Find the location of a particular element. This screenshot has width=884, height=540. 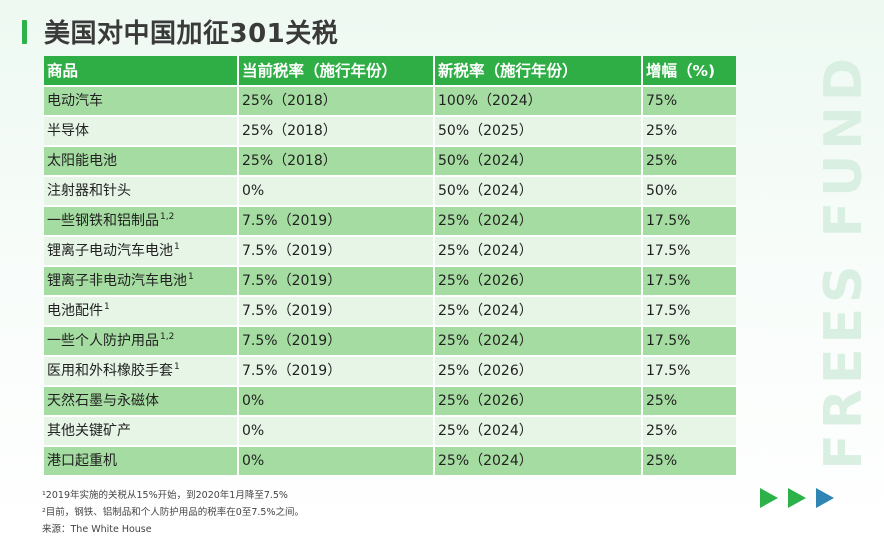

watermark-text: FREES FUND is located at coordinates (844, 261).